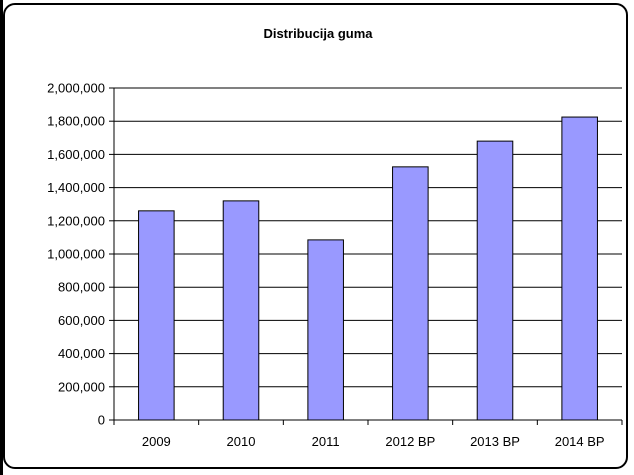 Image resolution: width=634 pixels, height=475 pixels. I want to click on bar-2012-bp, so click(410, 293).